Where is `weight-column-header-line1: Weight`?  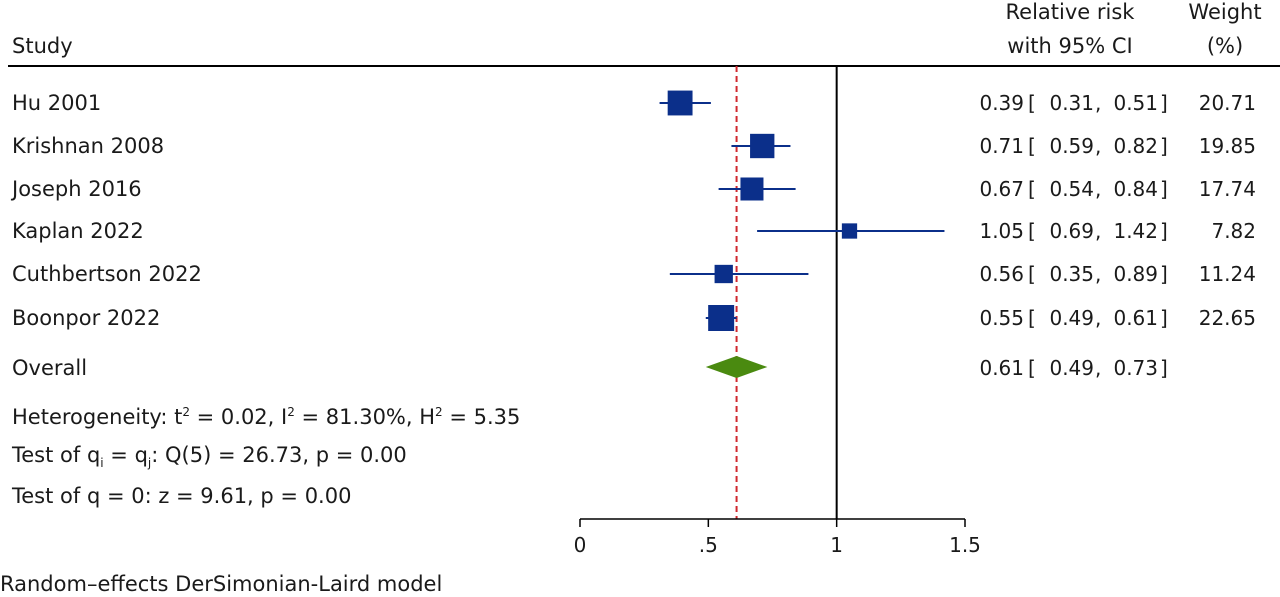
weight-column-header-line1: Weight is located at coordinates (1225, 12).